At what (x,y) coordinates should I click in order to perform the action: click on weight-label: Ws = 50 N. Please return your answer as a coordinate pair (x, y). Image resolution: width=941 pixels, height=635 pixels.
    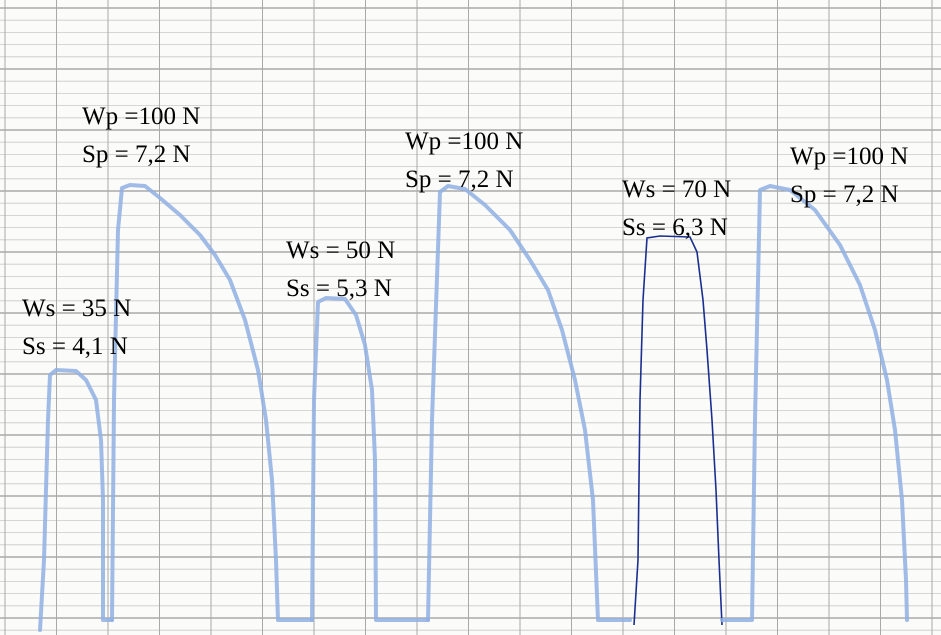
    Looking at the image, I should click on (340, 250).